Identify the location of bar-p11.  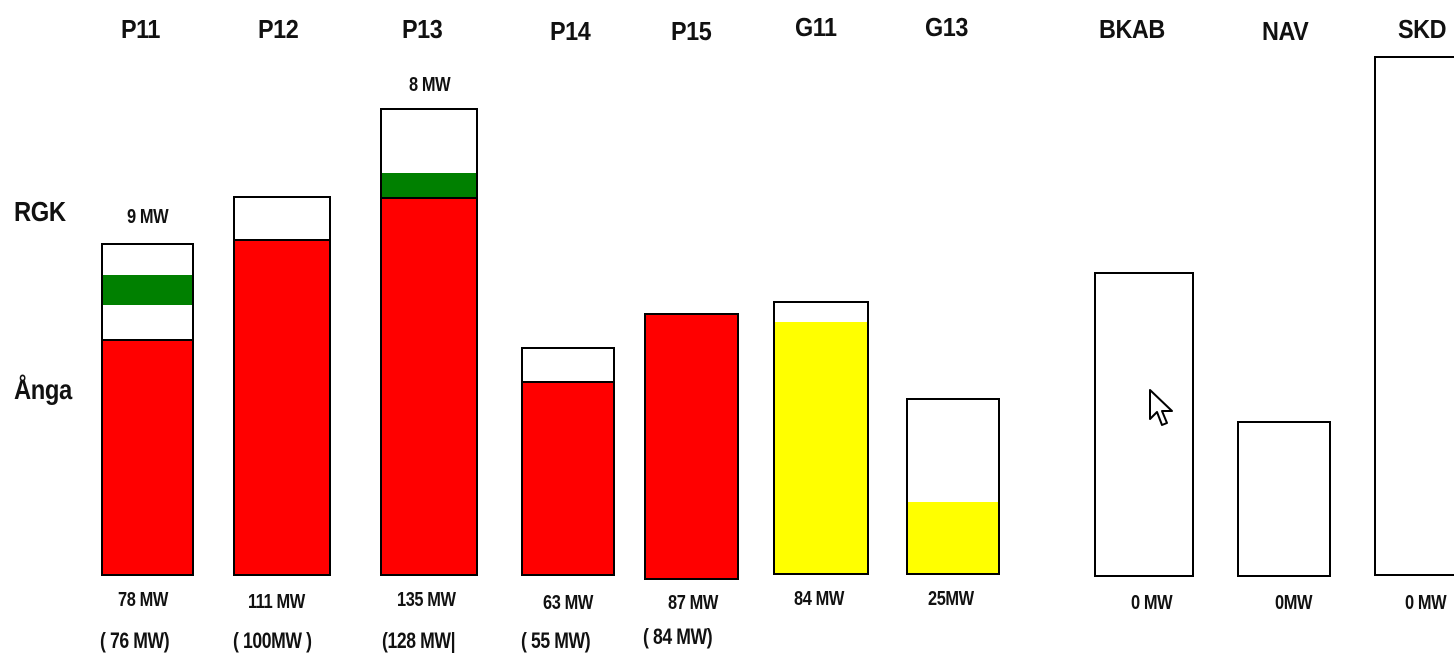
(147, 409).